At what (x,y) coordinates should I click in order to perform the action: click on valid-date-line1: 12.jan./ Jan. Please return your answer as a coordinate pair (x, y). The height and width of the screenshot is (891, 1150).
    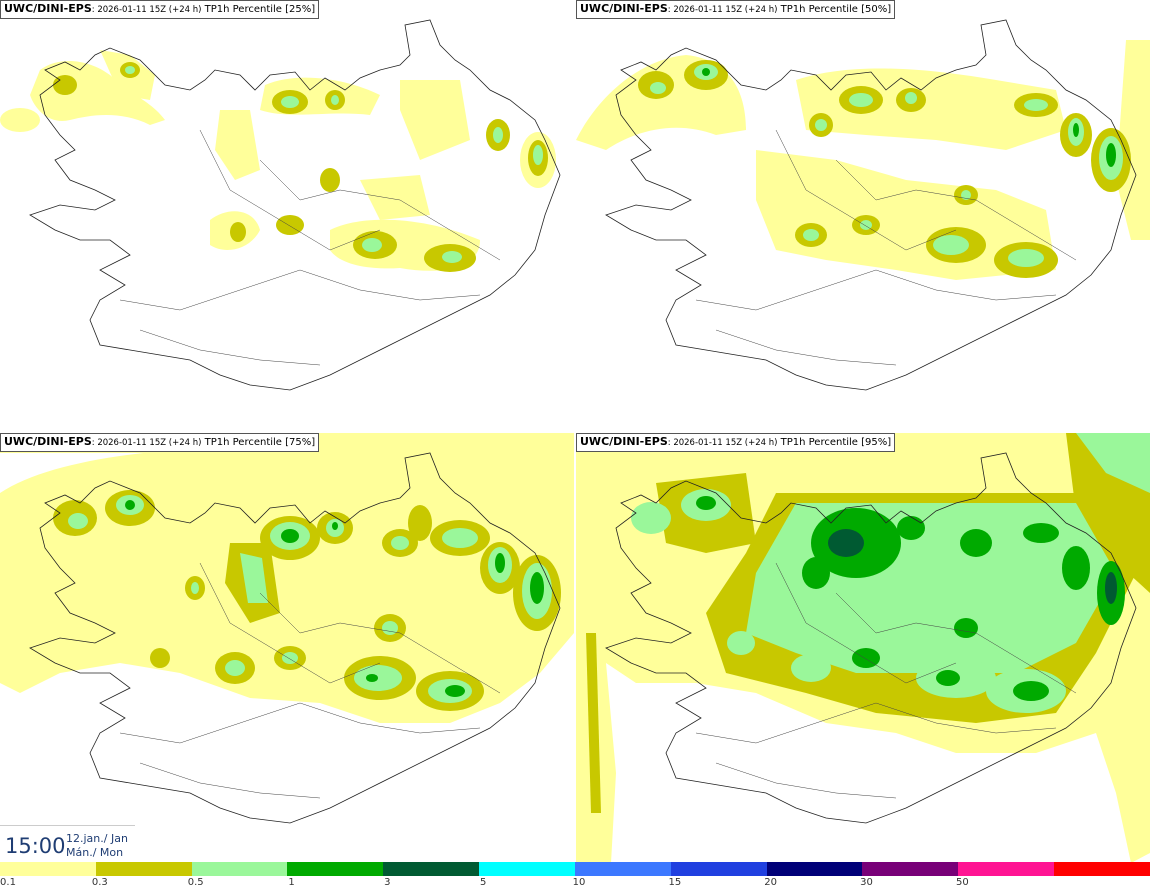
    Looking at the image, I should click on (97, 838).